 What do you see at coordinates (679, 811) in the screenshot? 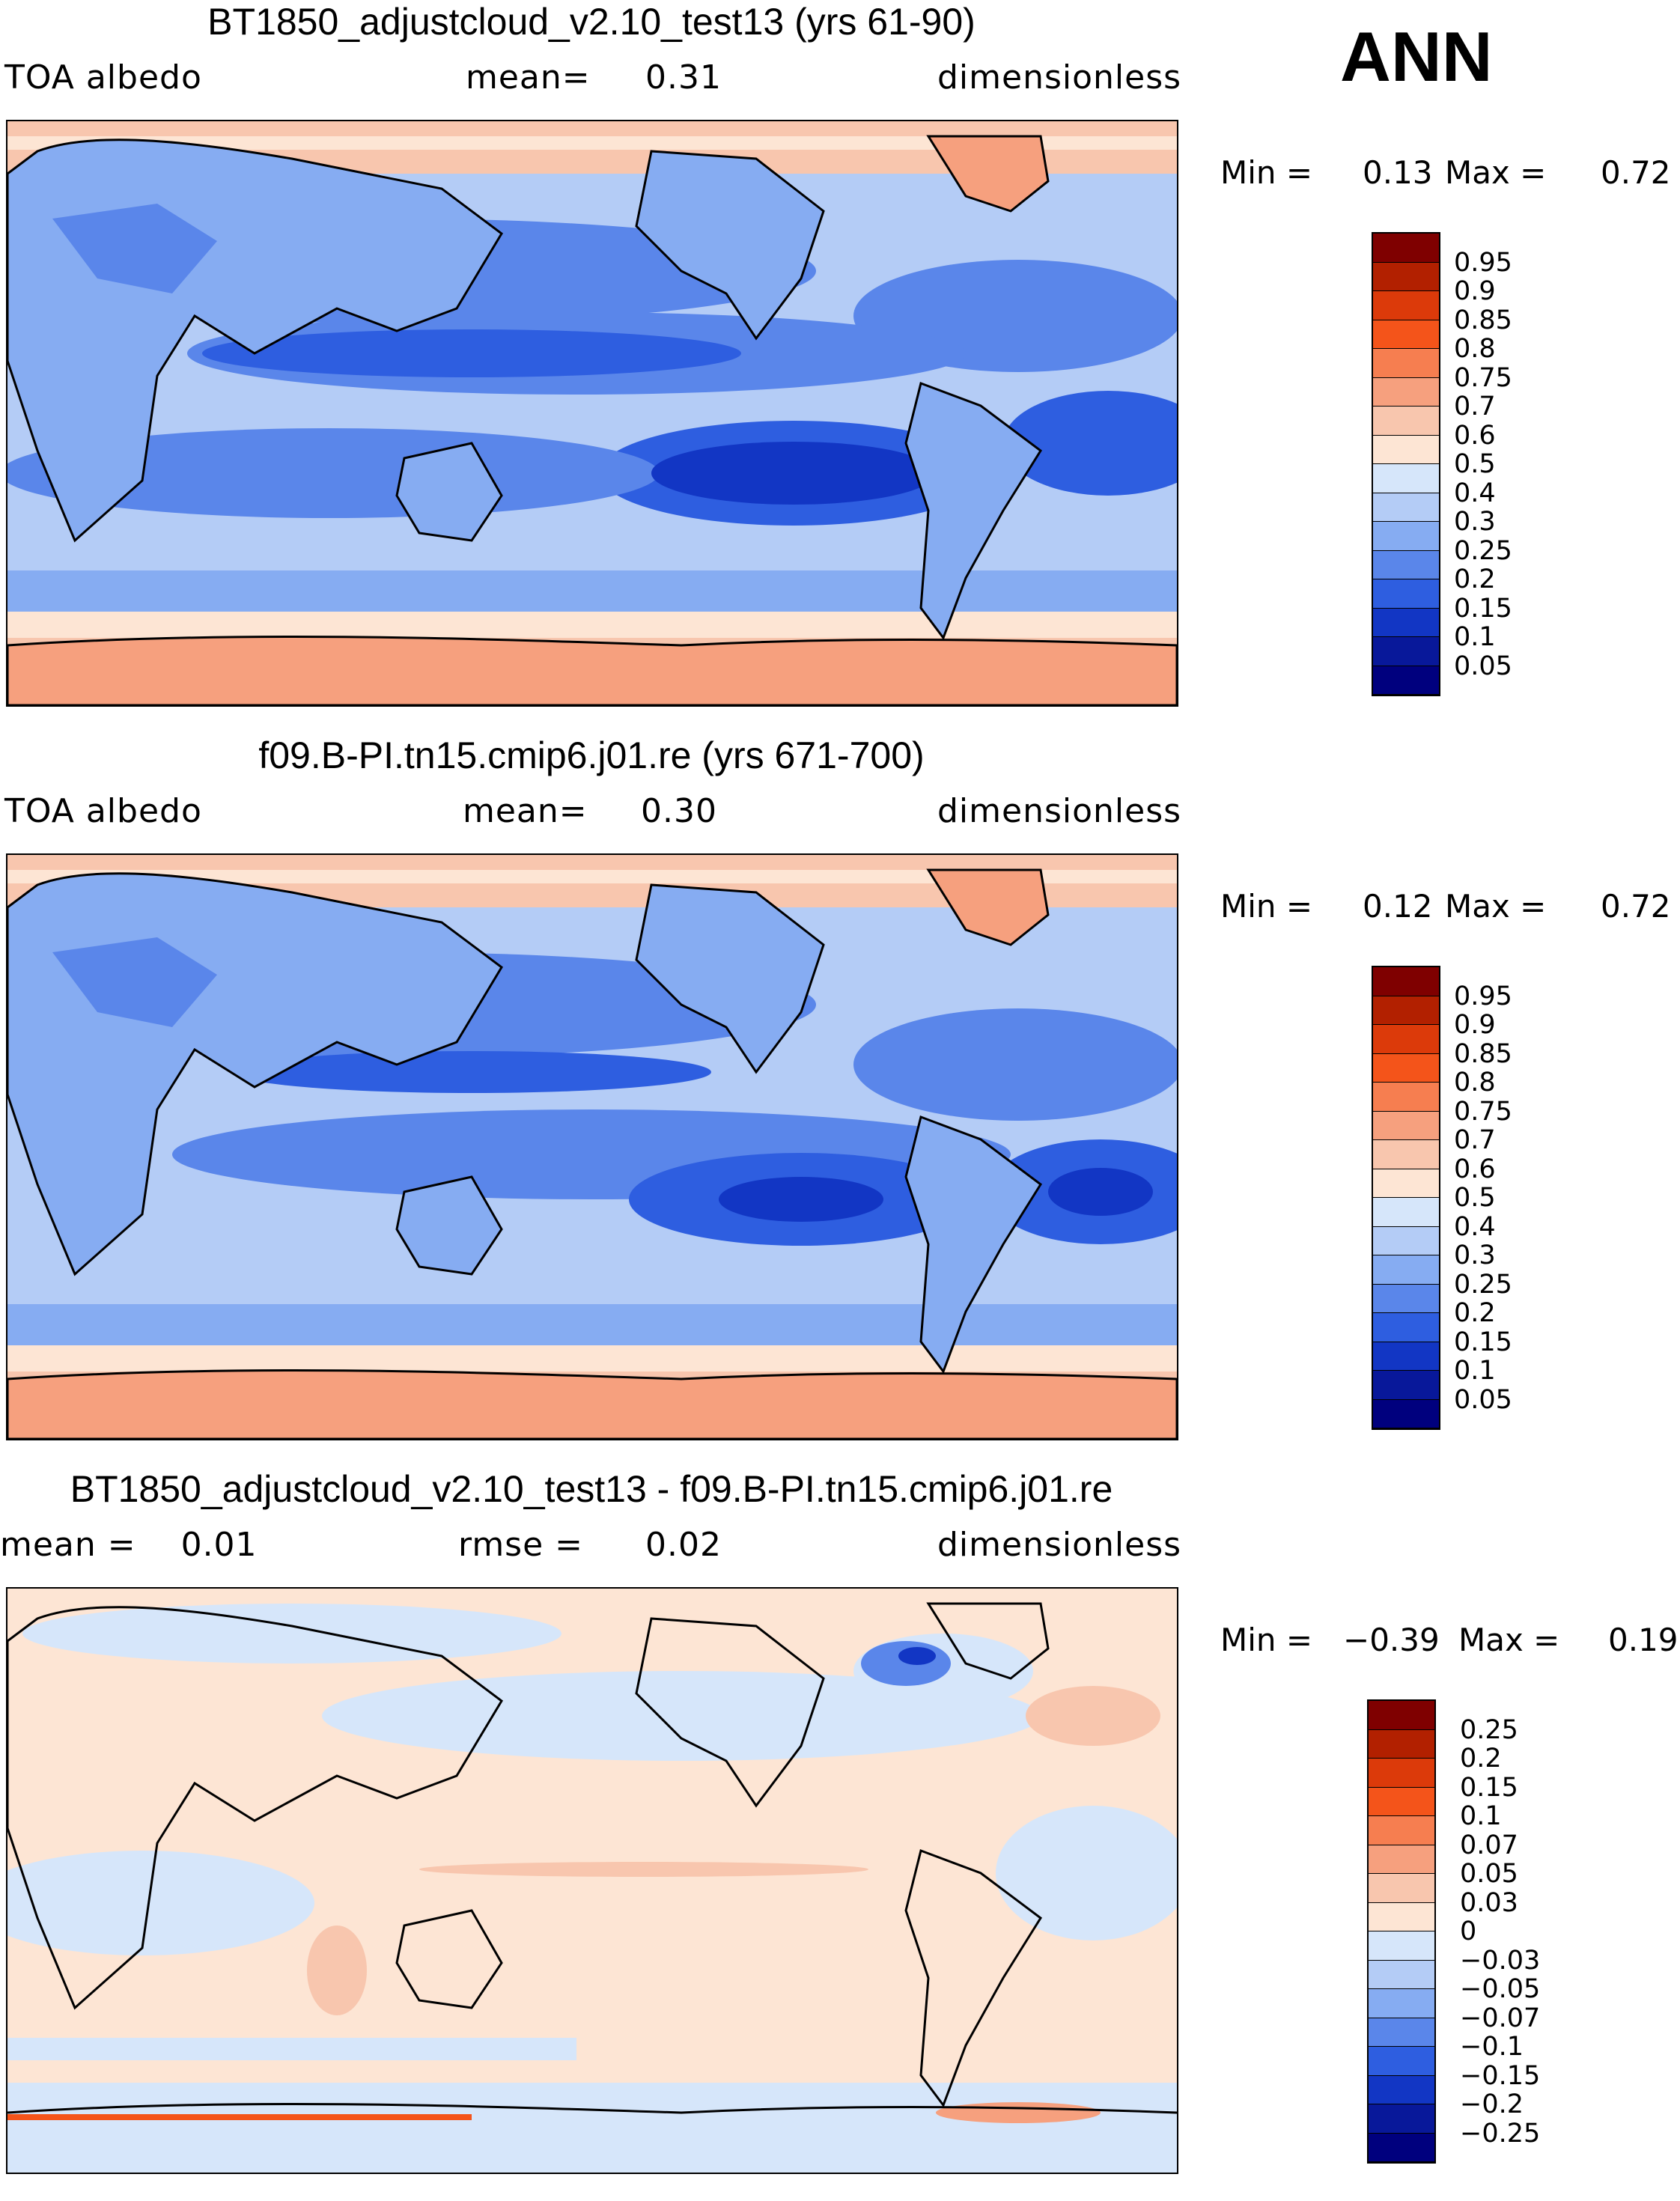
I see `mean-value: 0.30` at bounding box center [679, 811].